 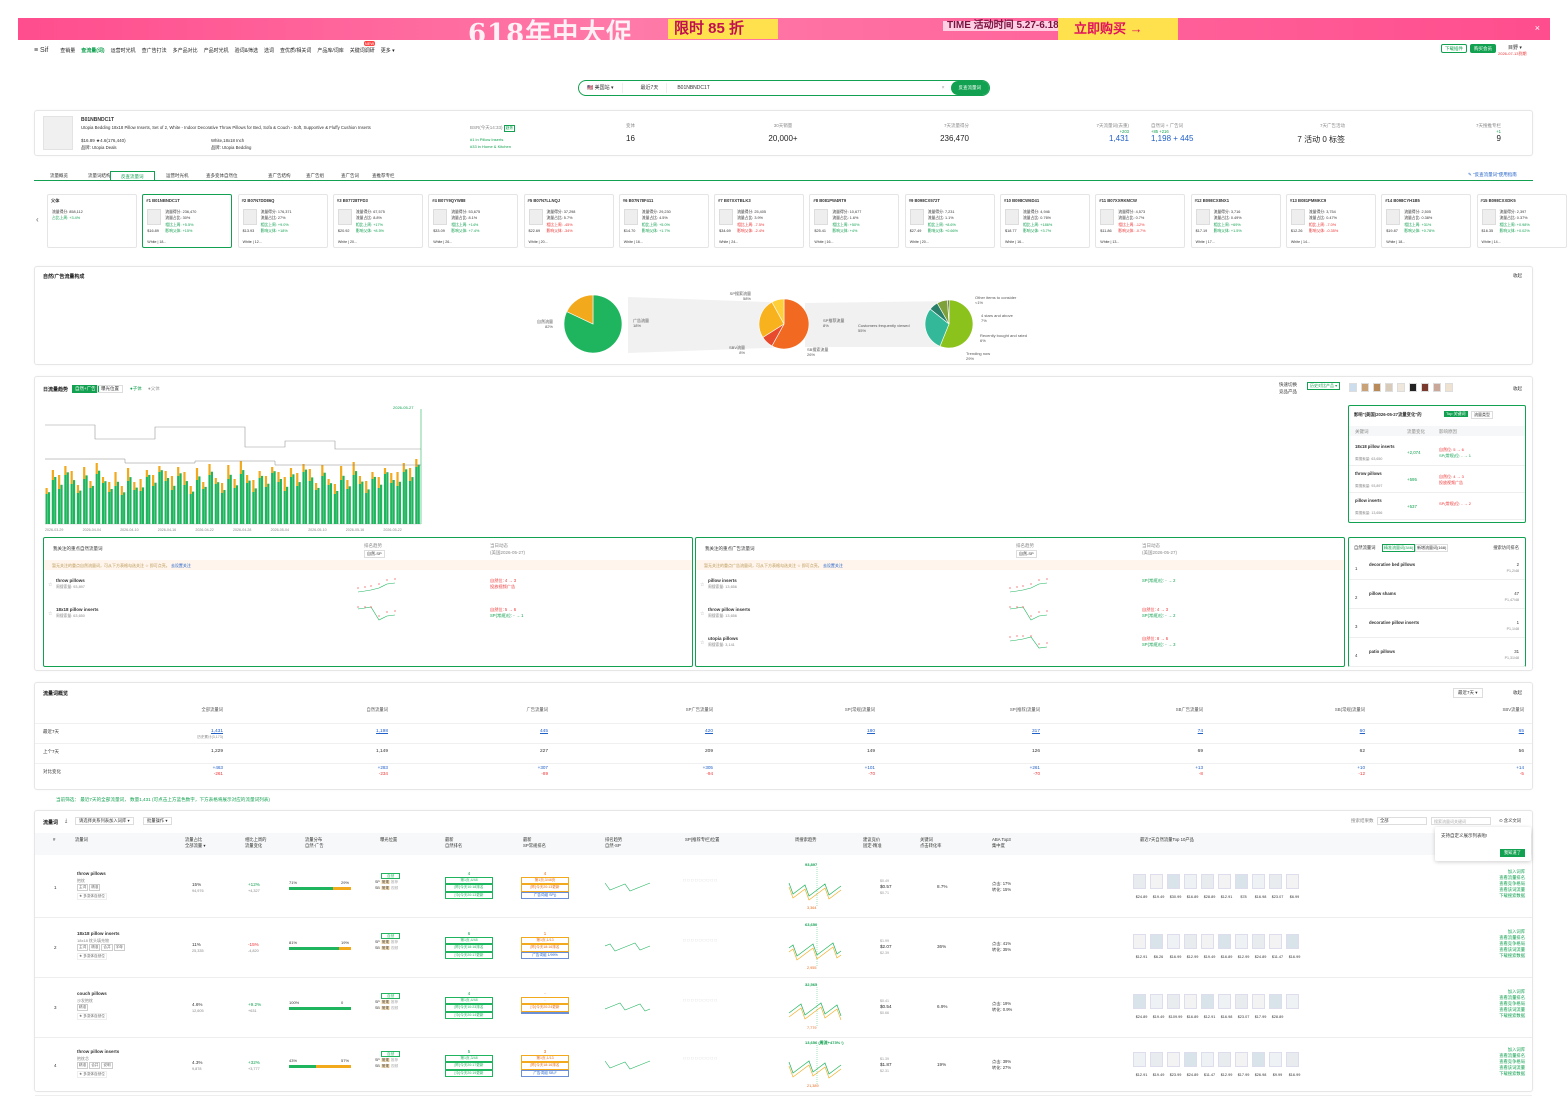 What do you see at coordinates (1515, 47) in the screenshot?
I see `user-menu: 目野 ▾` at bounding box center [1515, 47].